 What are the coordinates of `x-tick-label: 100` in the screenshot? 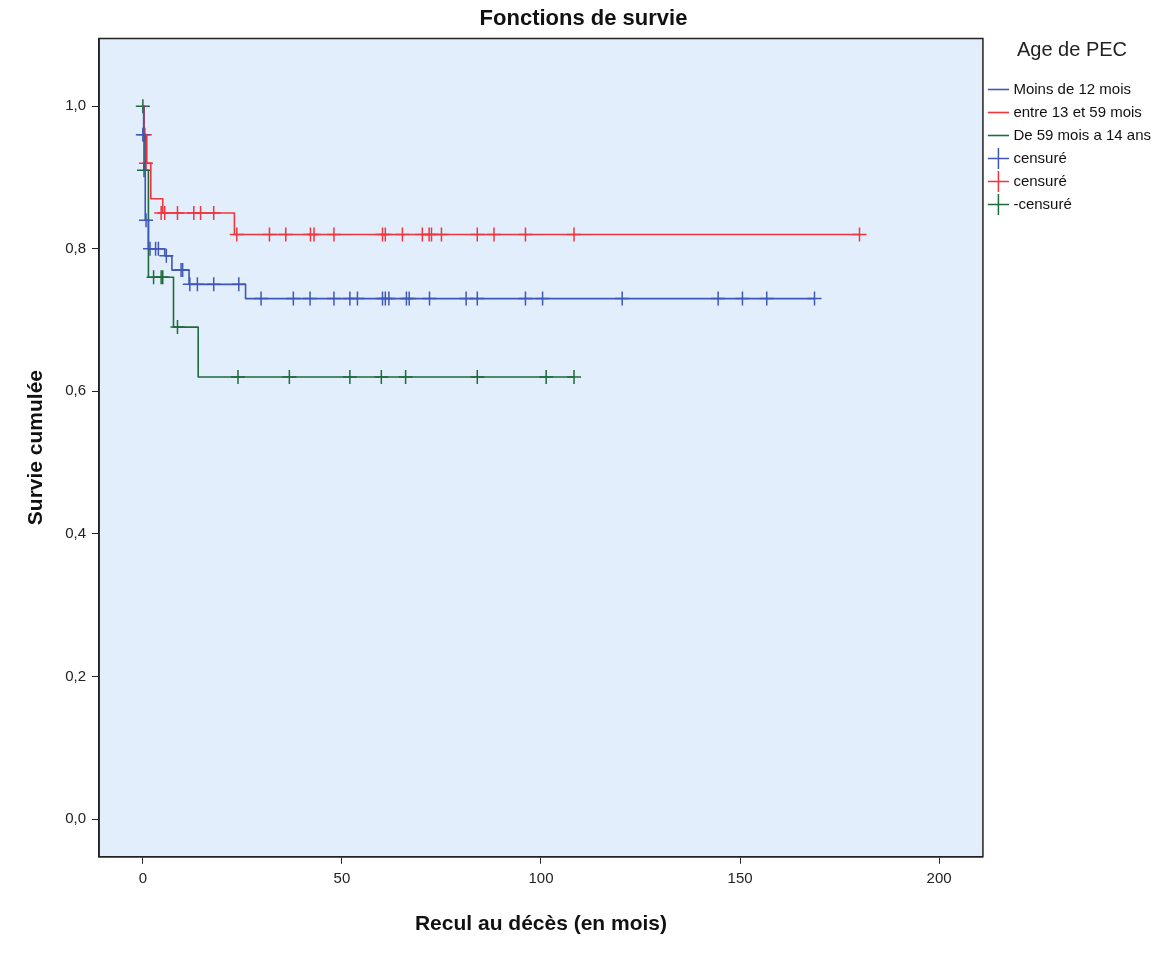 It's located at (541, 877).